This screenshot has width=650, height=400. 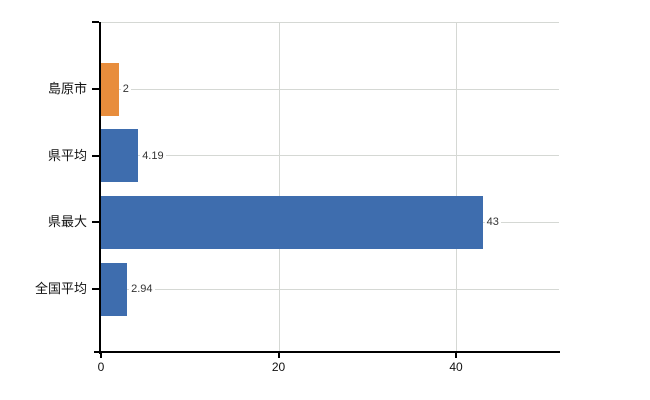 I want to click on plot-top-gridline, so click(x=330, y=22).